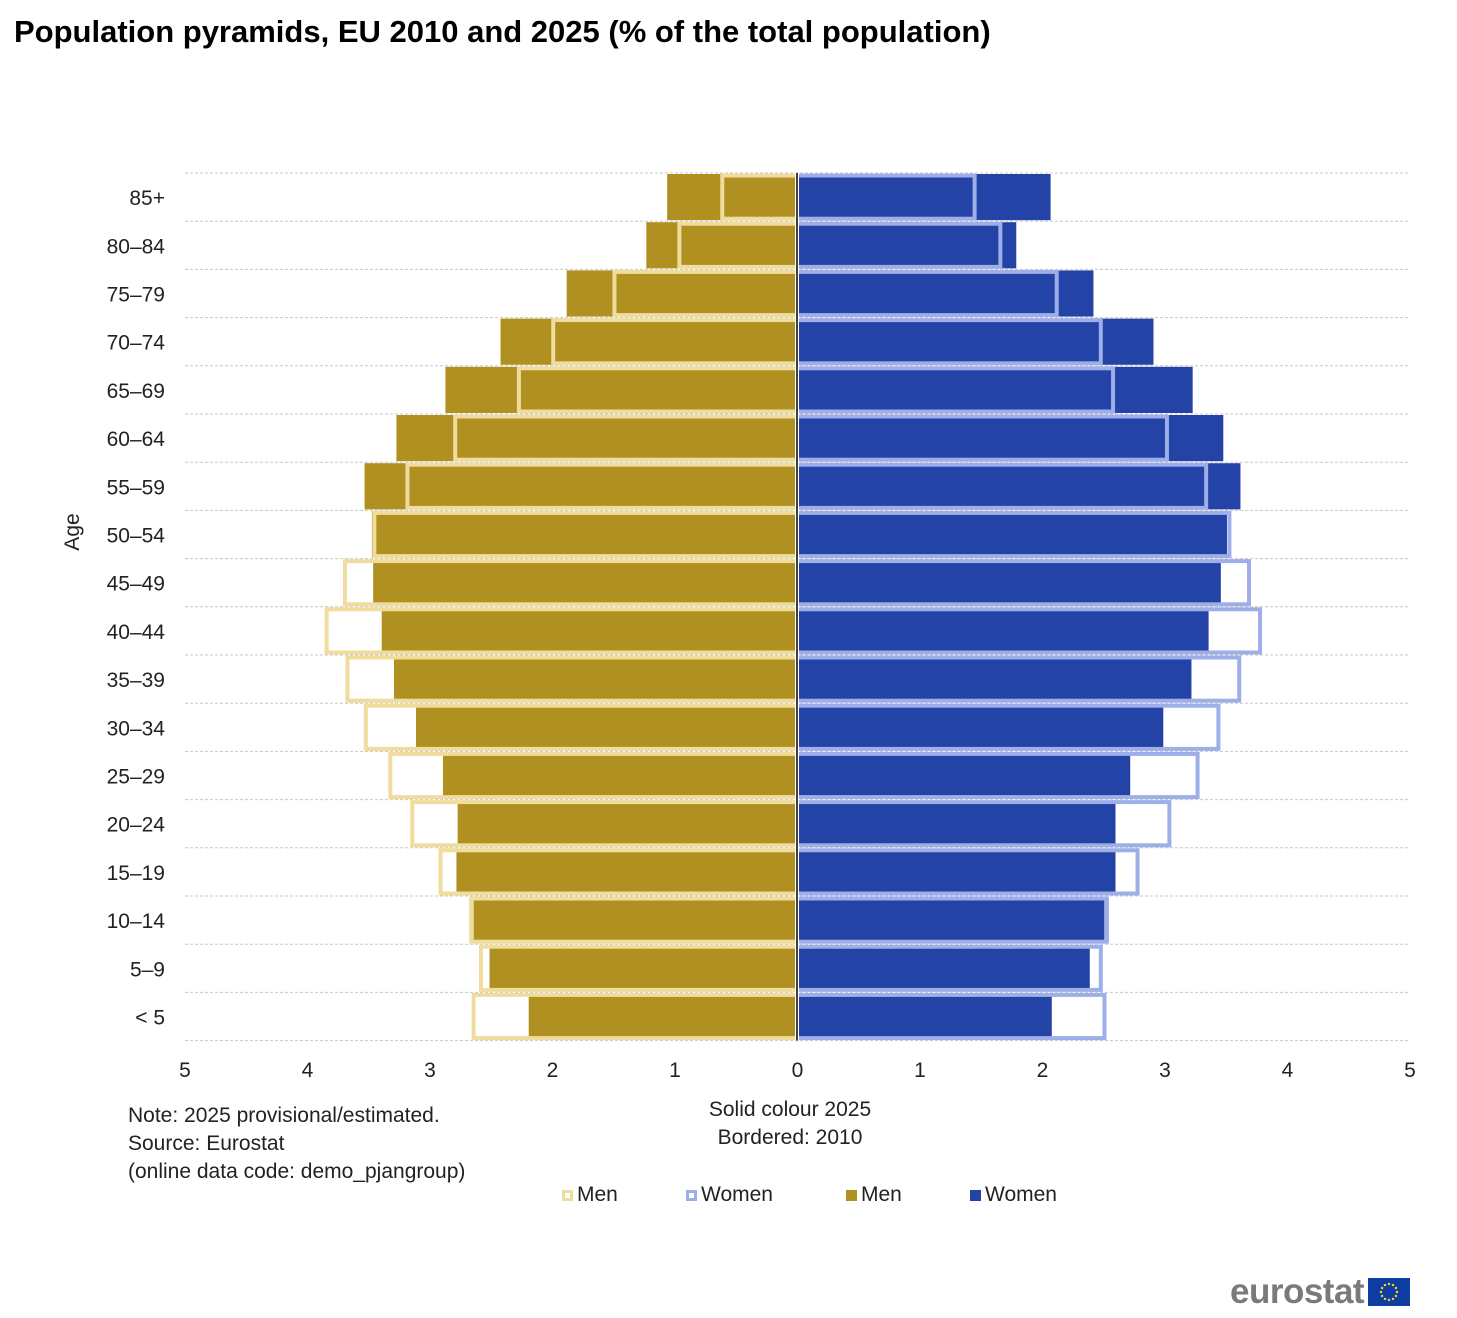 Image resolution: width=1457 pixels, height=1318 pixels. Describe the element at coordinates (297, 1171) in the screenshot. I see `data-code-text: (online data code: demo_pjangroup)` at that location.